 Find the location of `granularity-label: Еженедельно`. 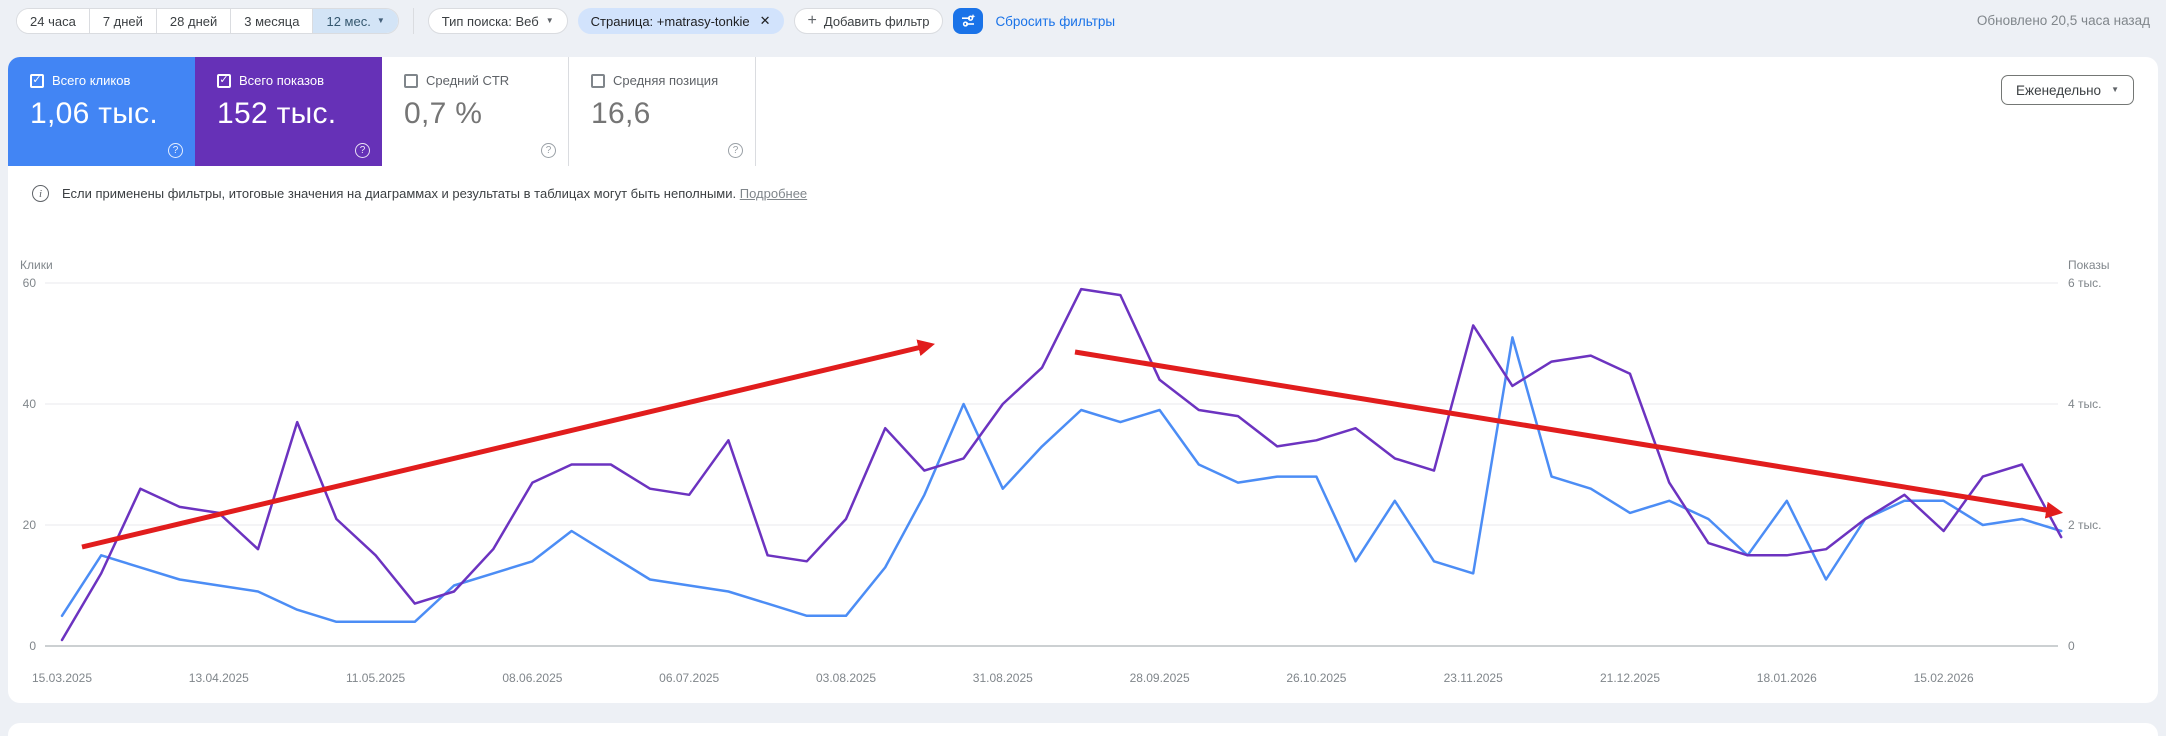

granularity-label: Еженедельно is located at coordinates (2059, 90).